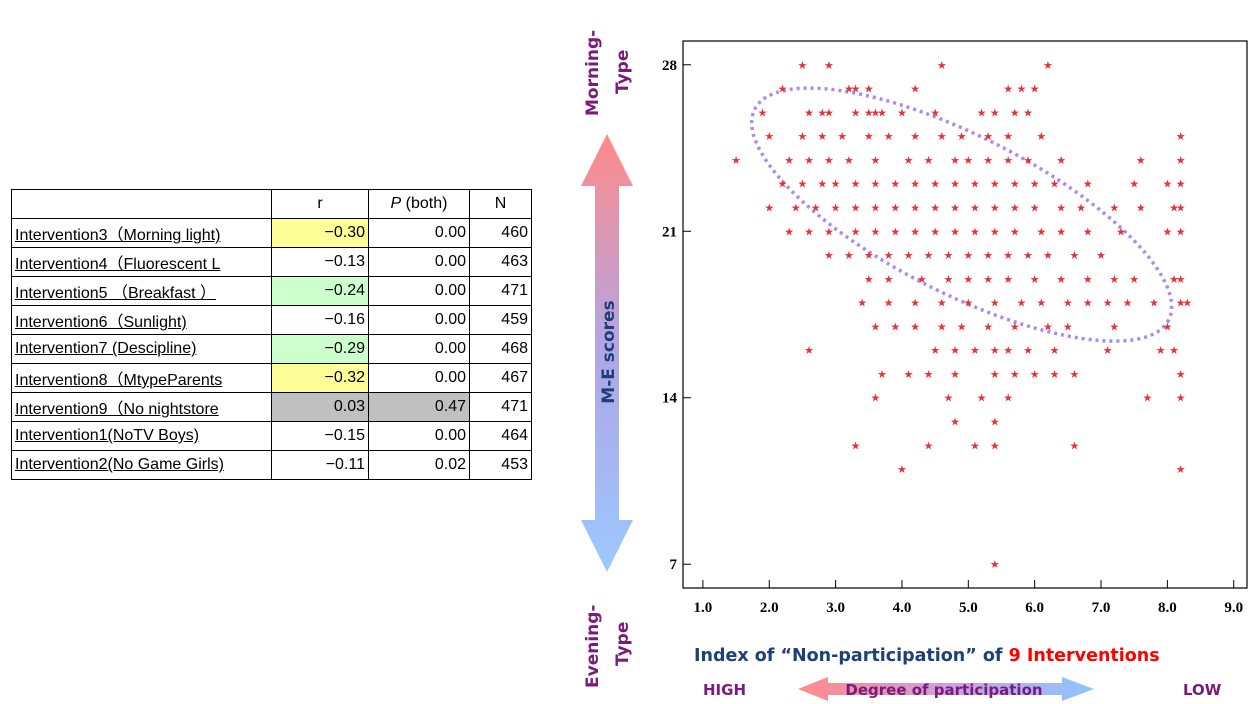  What do you see at coordinates (607, 353) in the screenshot?
I see `vertical-double-arrow` at bounding box center [607, 353].